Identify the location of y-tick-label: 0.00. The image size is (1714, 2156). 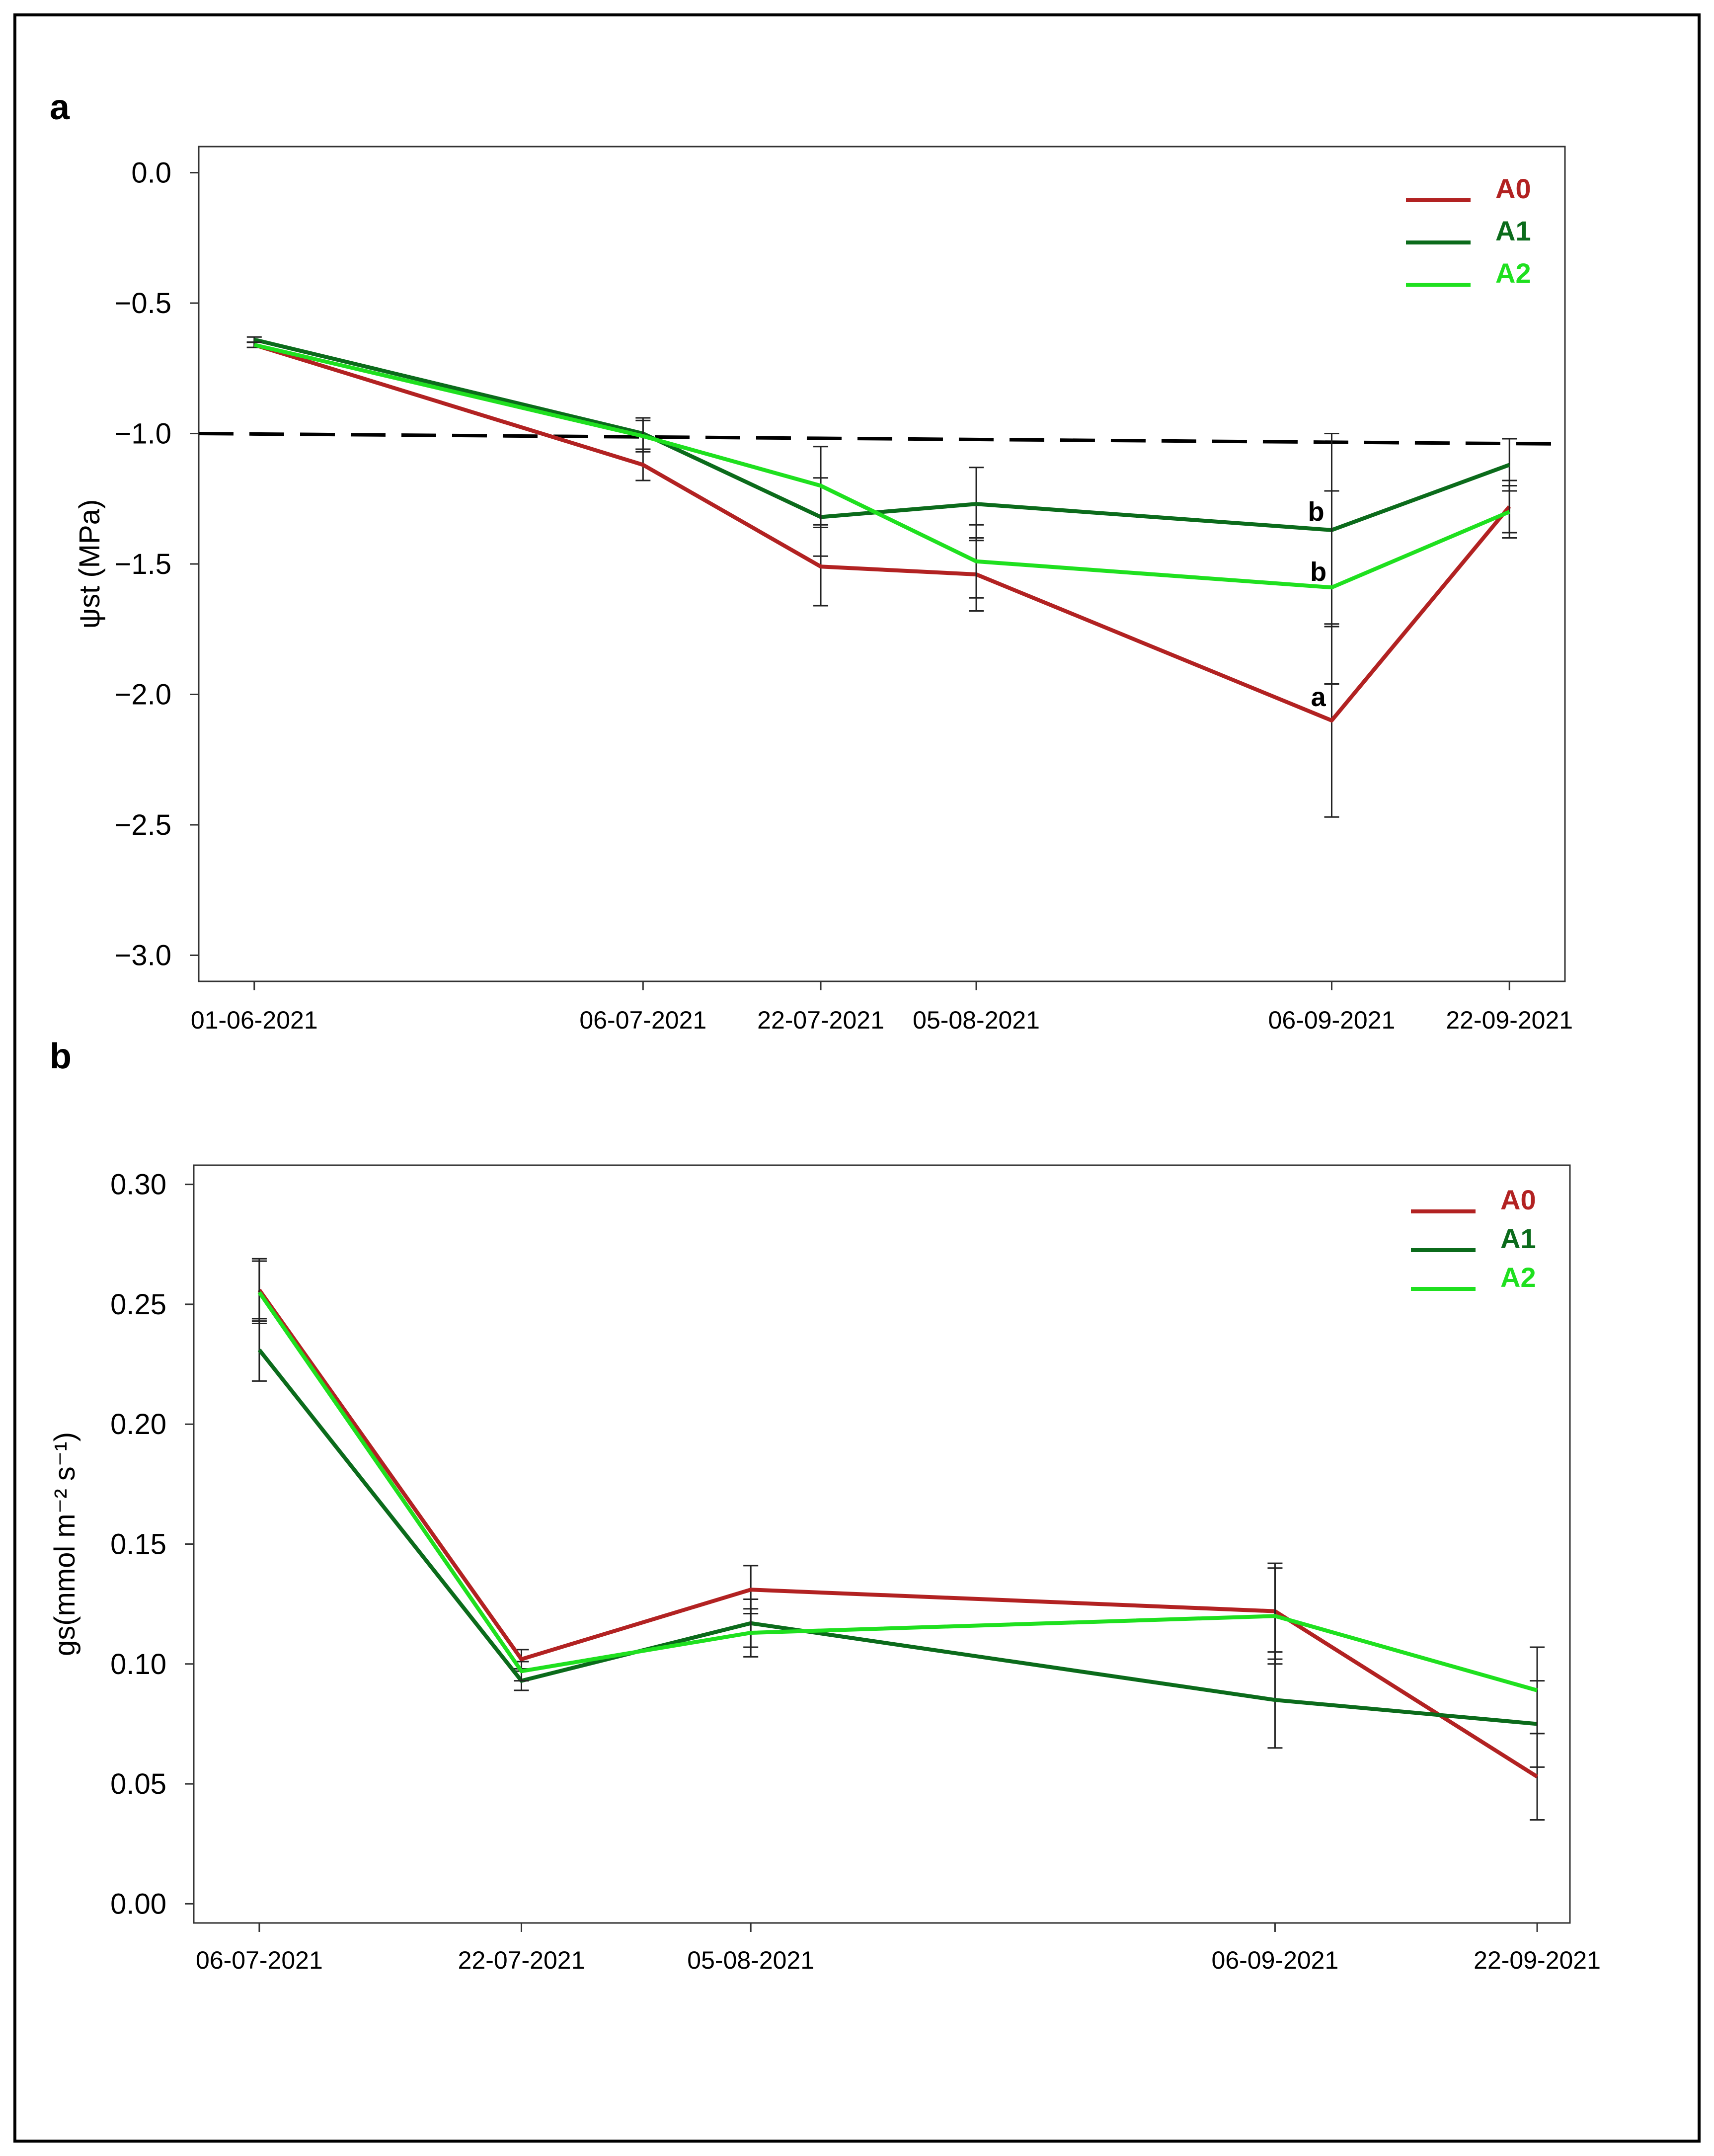
(138, 1904).